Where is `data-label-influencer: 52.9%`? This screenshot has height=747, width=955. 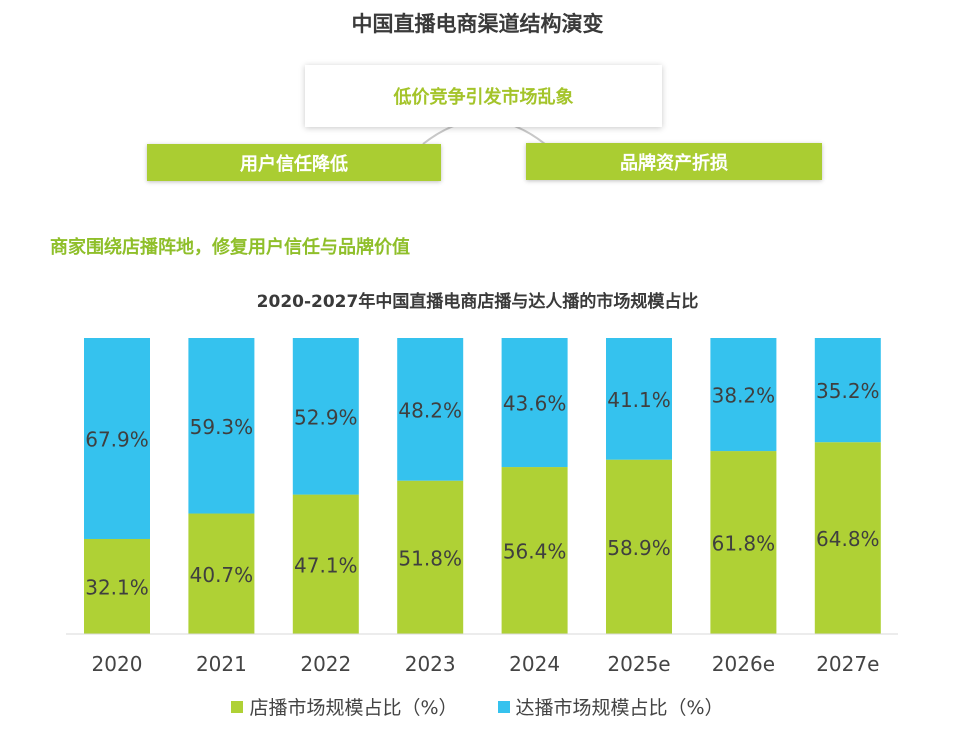 data-label-influencer: 52.9% is located at coordinates (326, 417).